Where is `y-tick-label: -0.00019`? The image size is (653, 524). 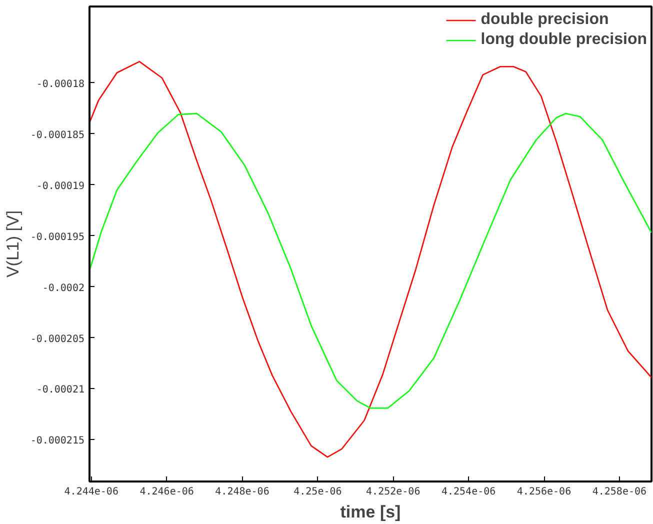
y-tick-label: -0.00019 is located at coordinates (60, 186).